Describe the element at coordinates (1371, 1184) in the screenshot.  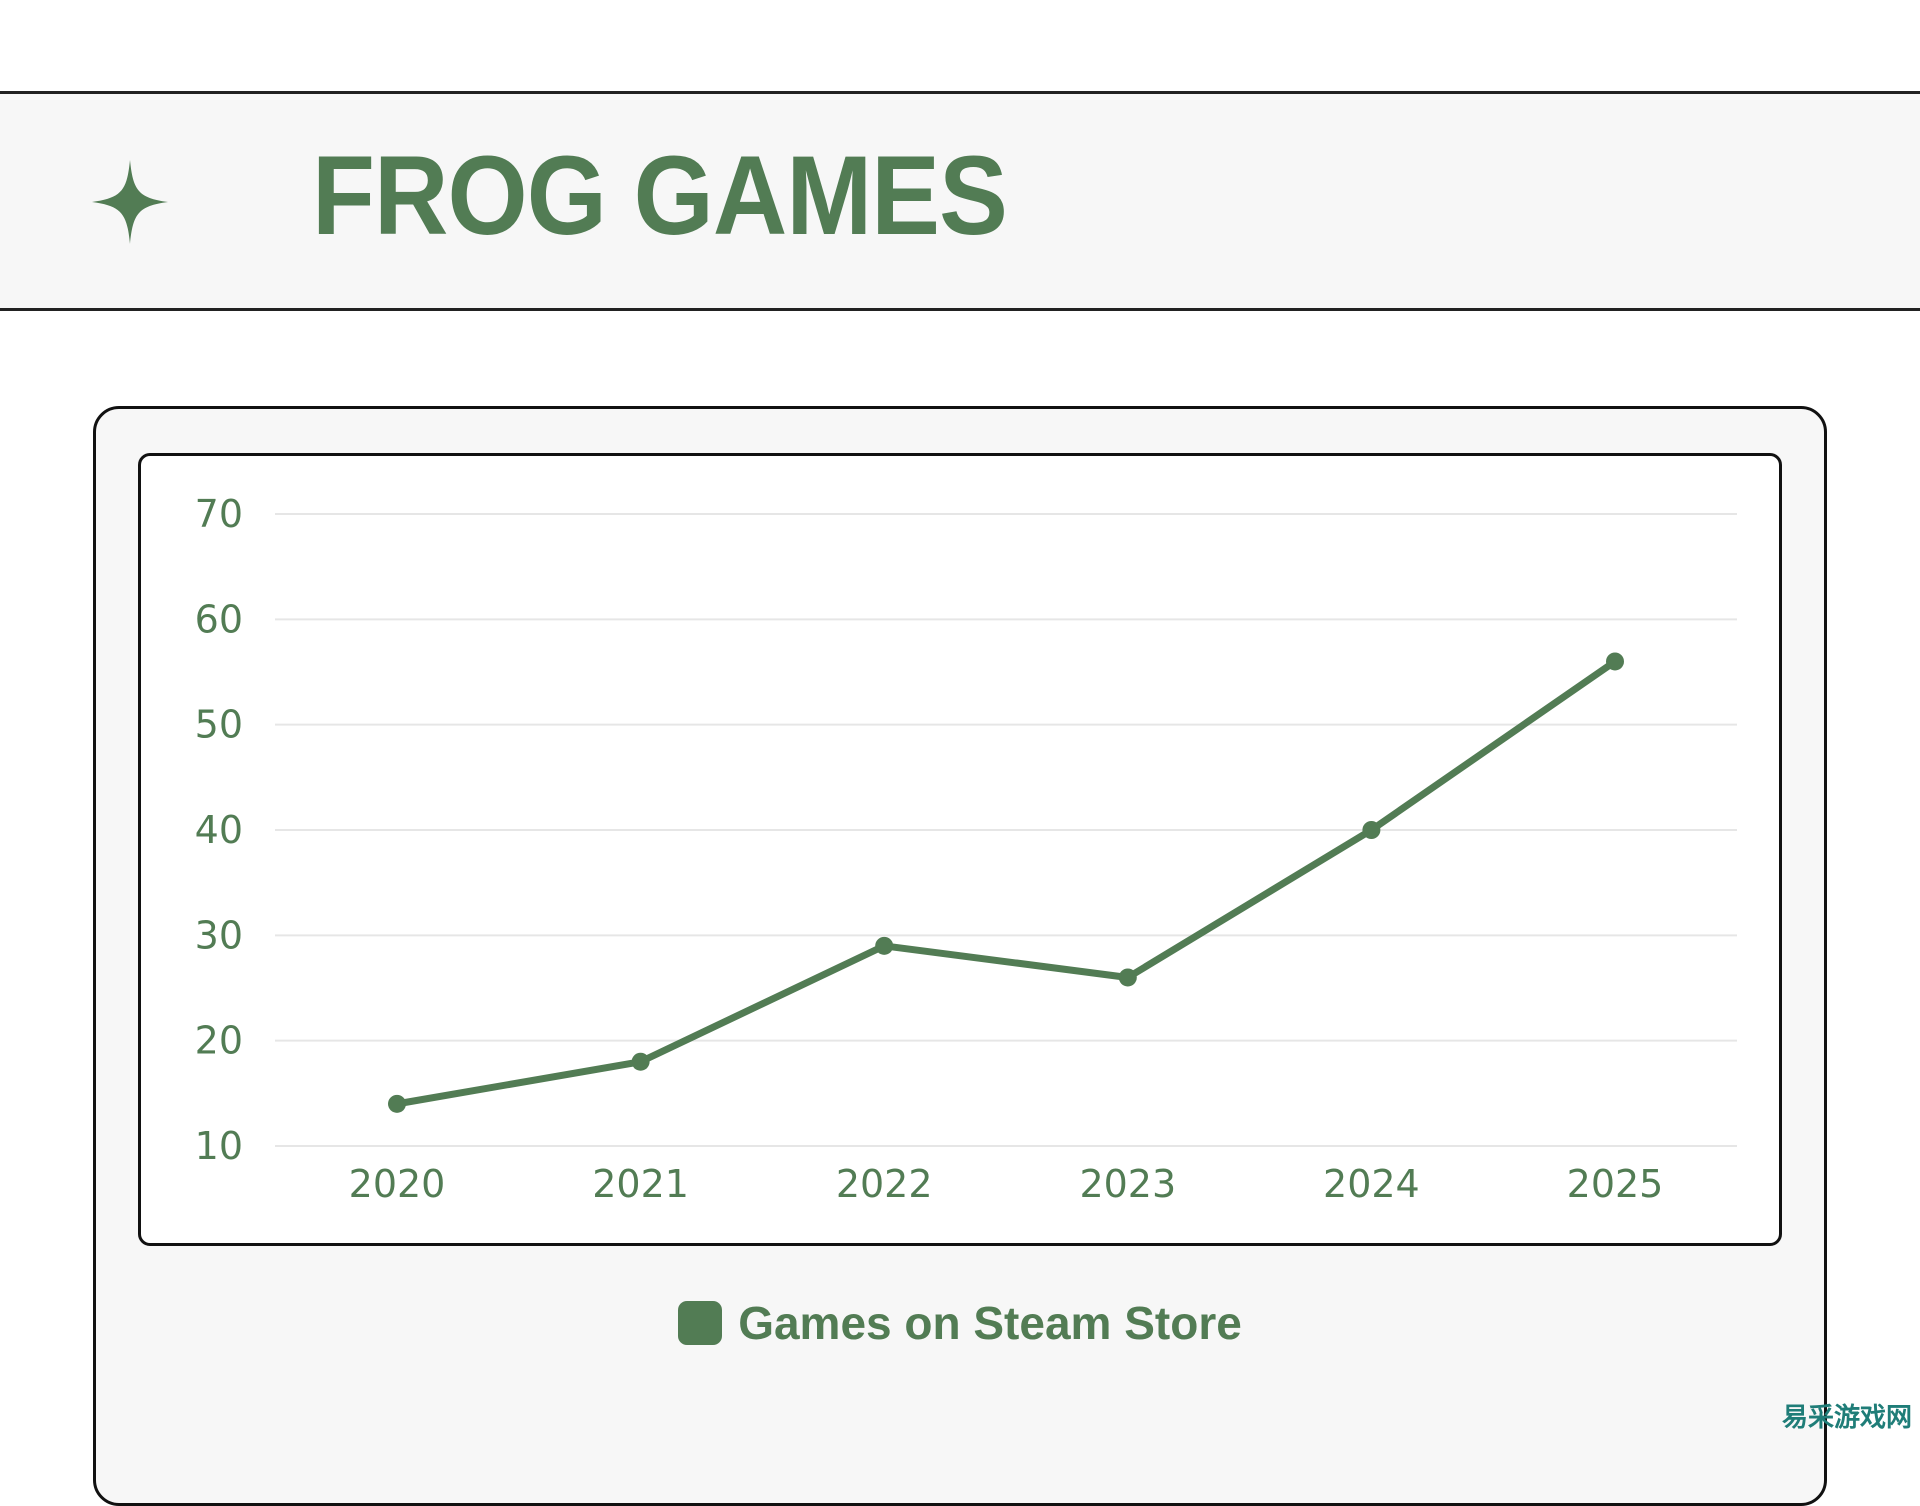
I see `x-tick-label: 2024` at that location.